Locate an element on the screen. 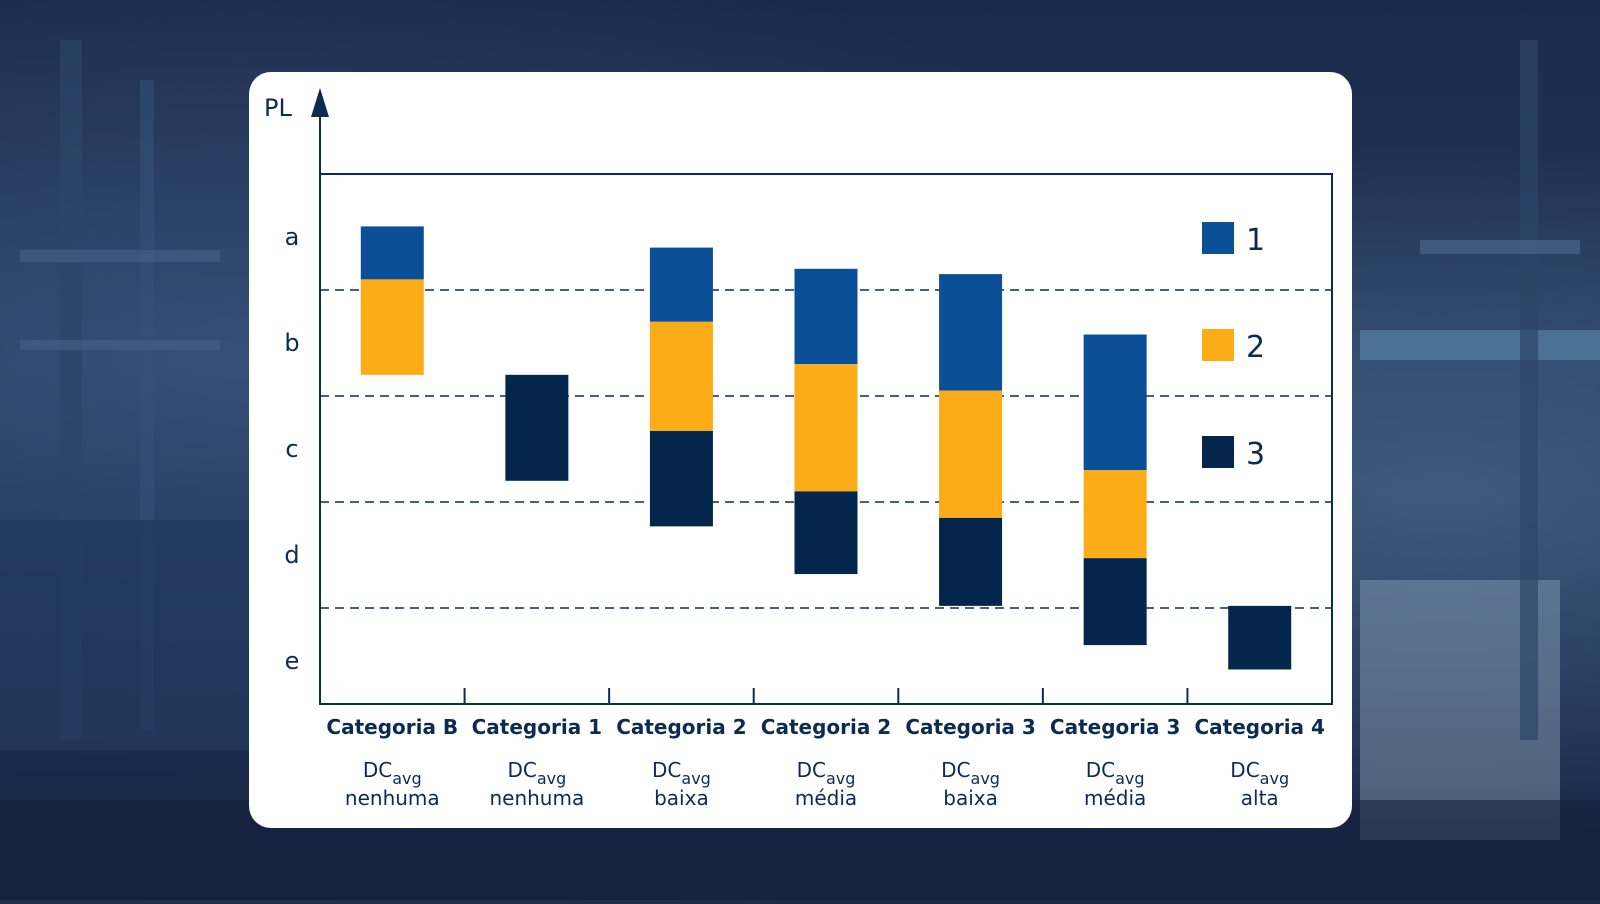 The image size is (1600, 904). legend-label-1: 1 is located at coordinates (1255, 240).